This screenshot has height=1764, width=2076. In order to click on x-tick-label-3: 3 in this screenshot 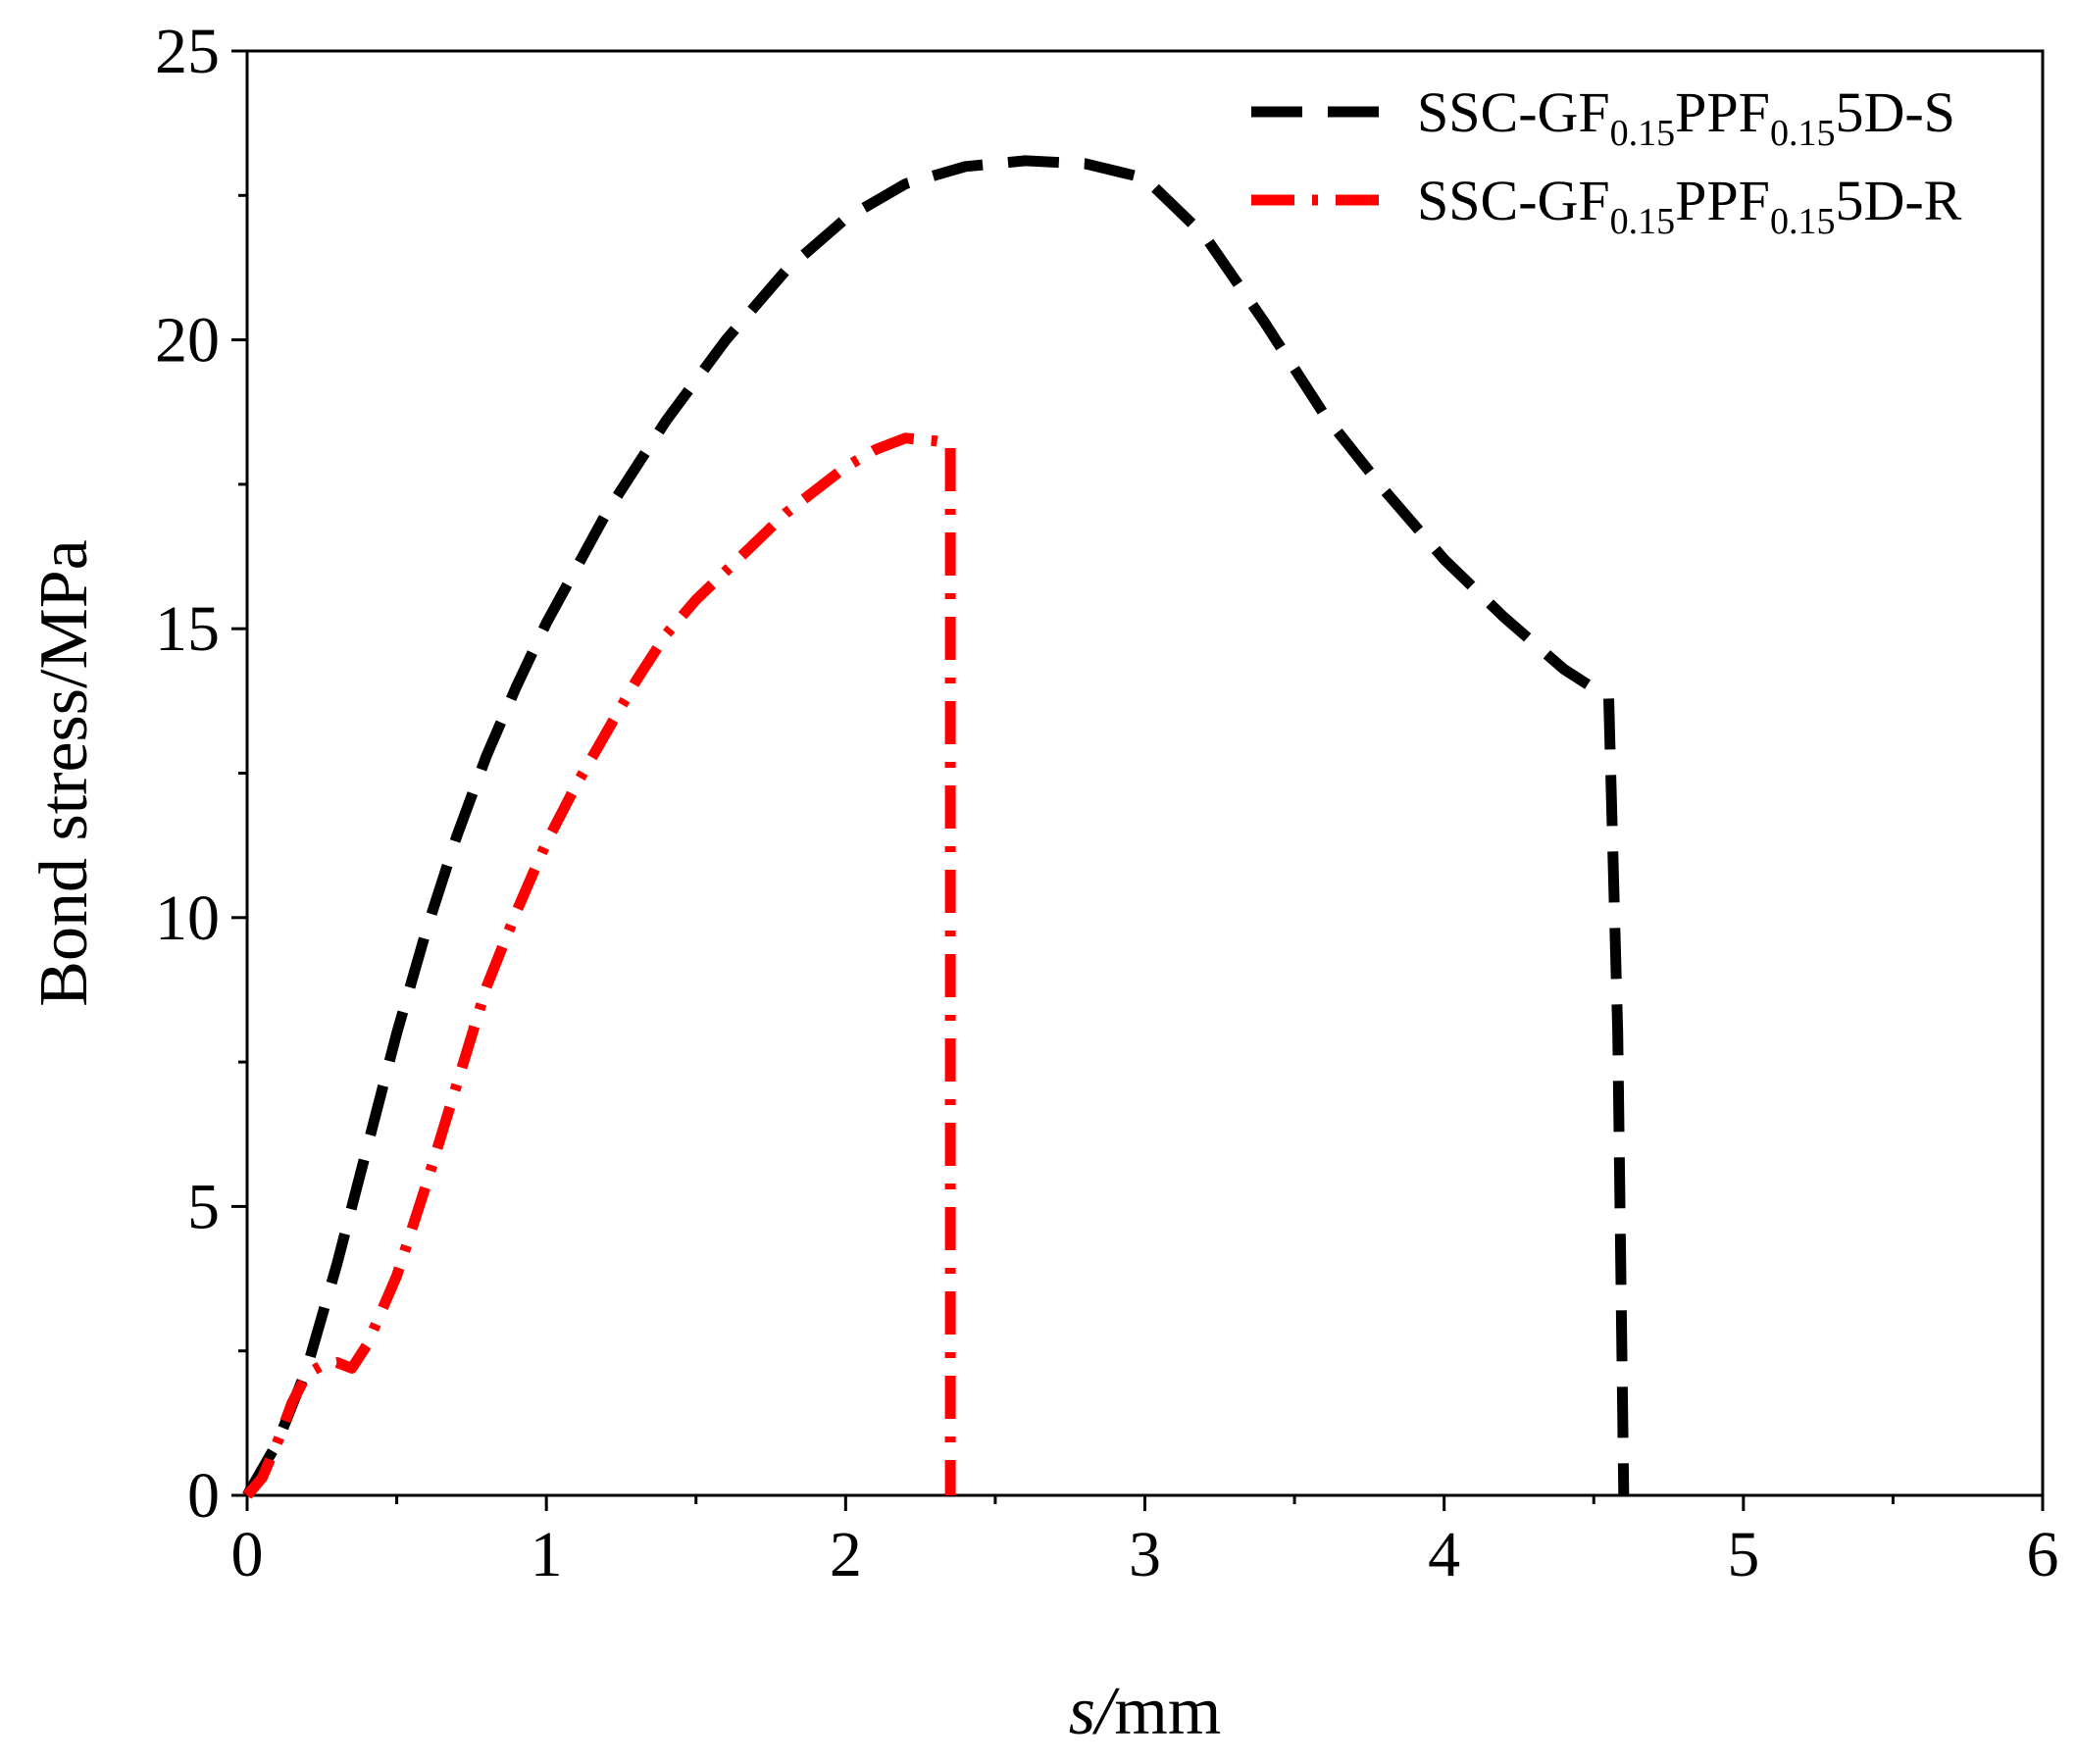, I will do `click(1145, 1554)`.